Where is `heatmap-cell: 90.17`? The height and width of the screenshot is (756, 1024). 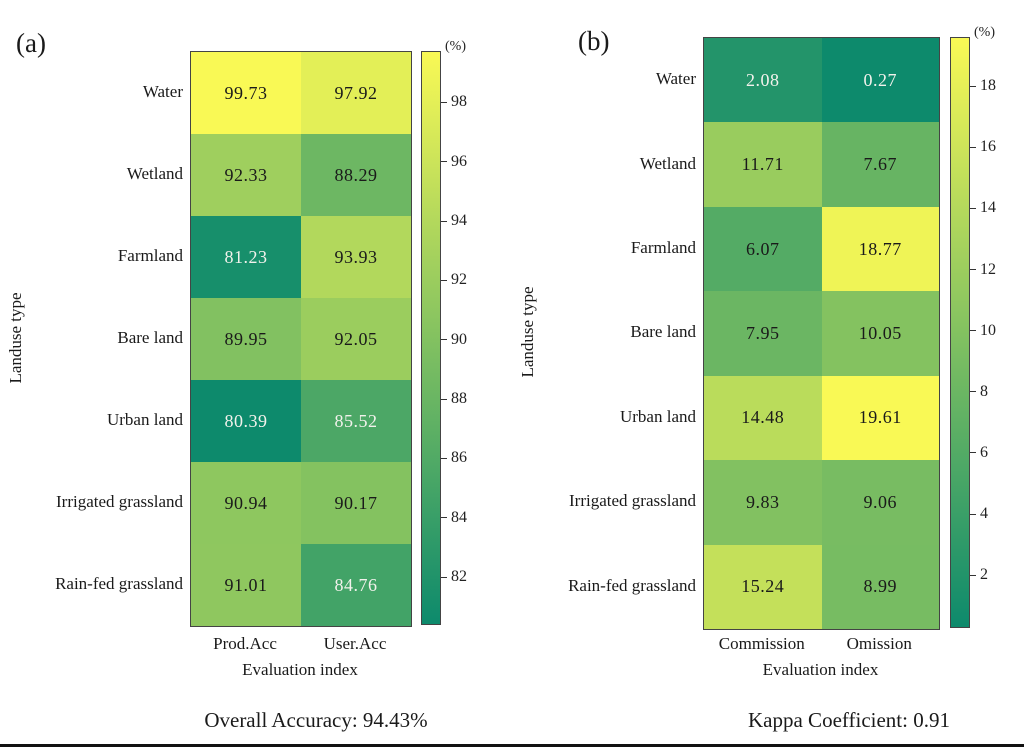 heatmap-cell: 90.17 is located at coordinates (356, 503).